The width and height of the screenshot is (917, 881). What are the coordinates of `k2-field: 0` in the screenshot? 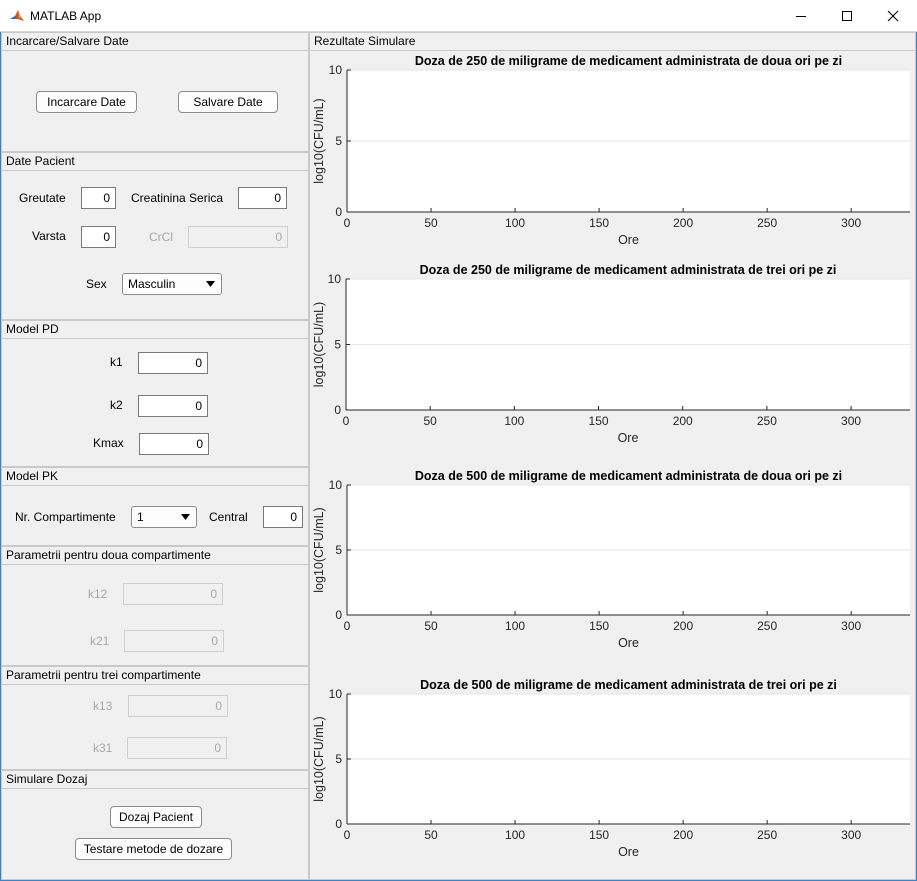 It's located at (173, 406).